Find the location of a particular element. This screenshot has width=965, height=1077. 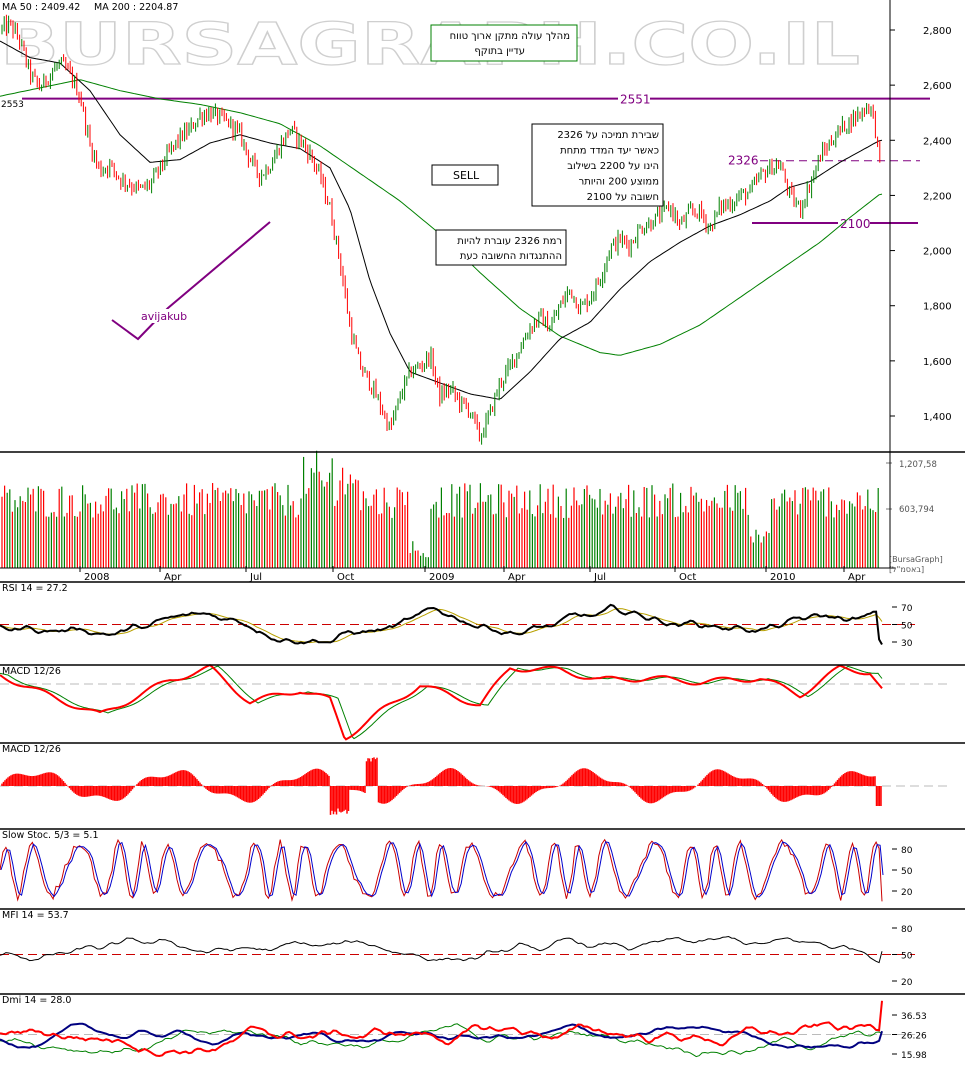

signature-label: avijakub is located at coordinates (164, 316).